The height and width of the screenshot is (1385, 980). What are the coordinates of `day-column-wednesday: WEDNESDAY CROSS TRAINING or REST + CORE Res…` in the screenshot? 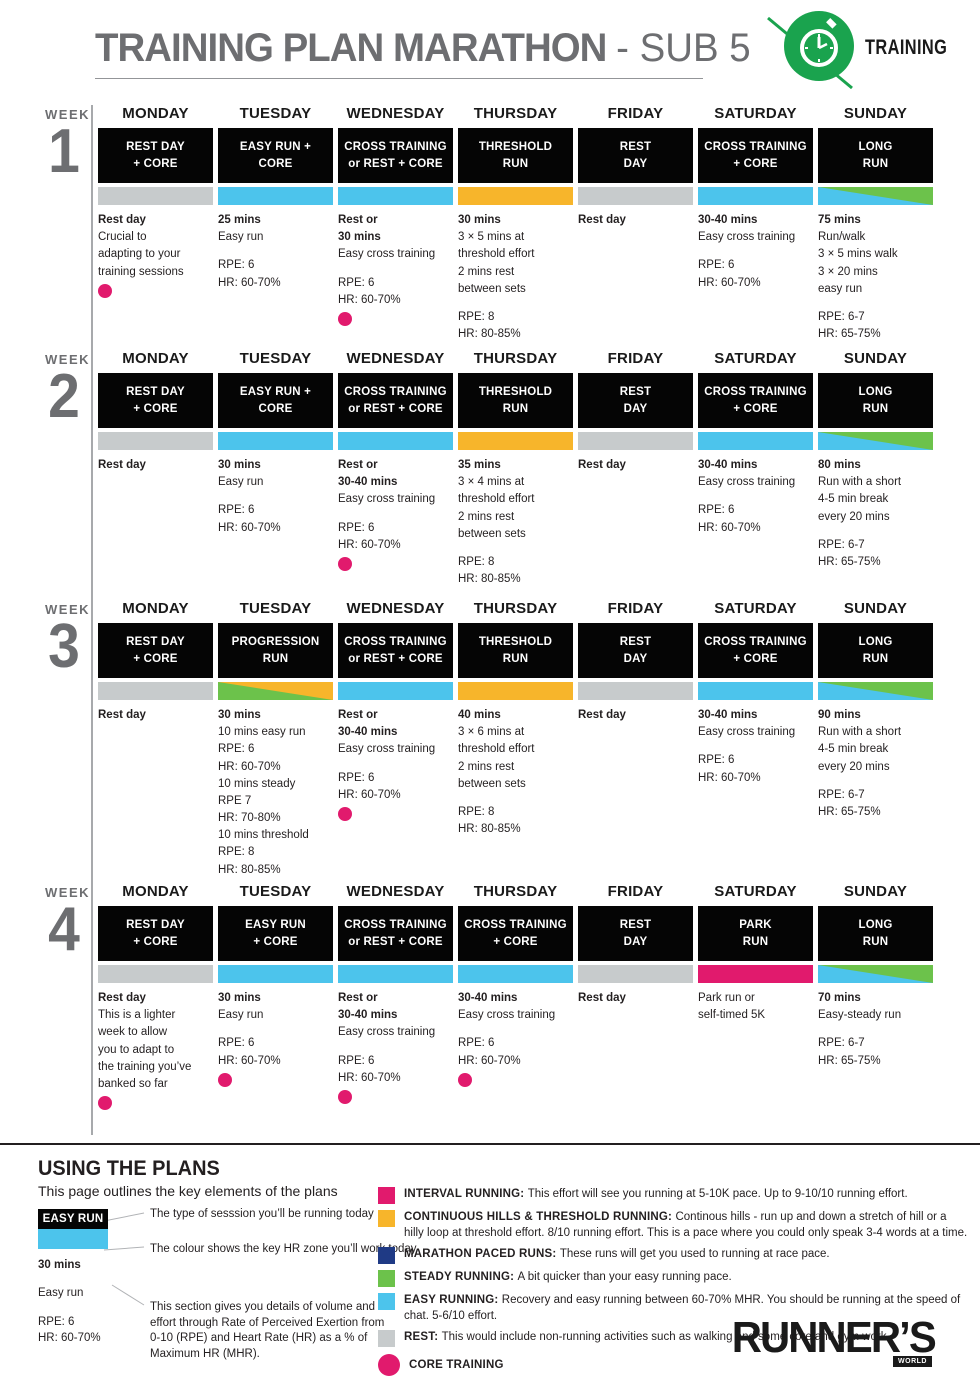 It's located at (395, 1009).